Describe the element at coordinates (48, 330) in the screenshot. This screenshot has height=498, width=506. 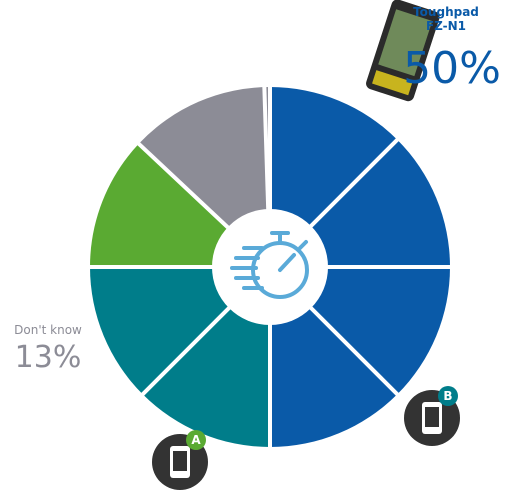
I see `legend-label: Don't know` at that location.